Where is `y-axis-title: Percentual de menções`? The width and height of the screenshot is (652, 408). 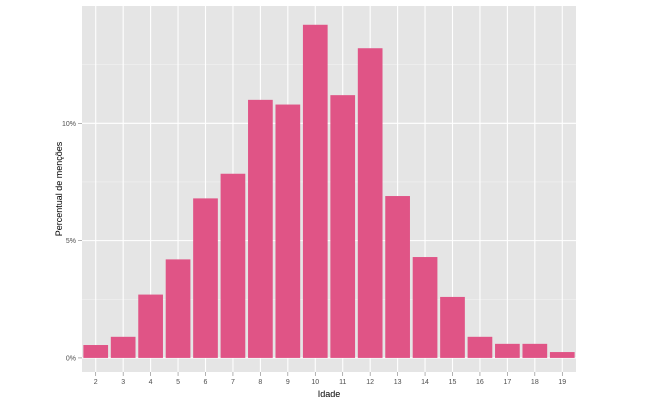
y-axis-title: Percentual de menções is located at coordinates (59, 188).